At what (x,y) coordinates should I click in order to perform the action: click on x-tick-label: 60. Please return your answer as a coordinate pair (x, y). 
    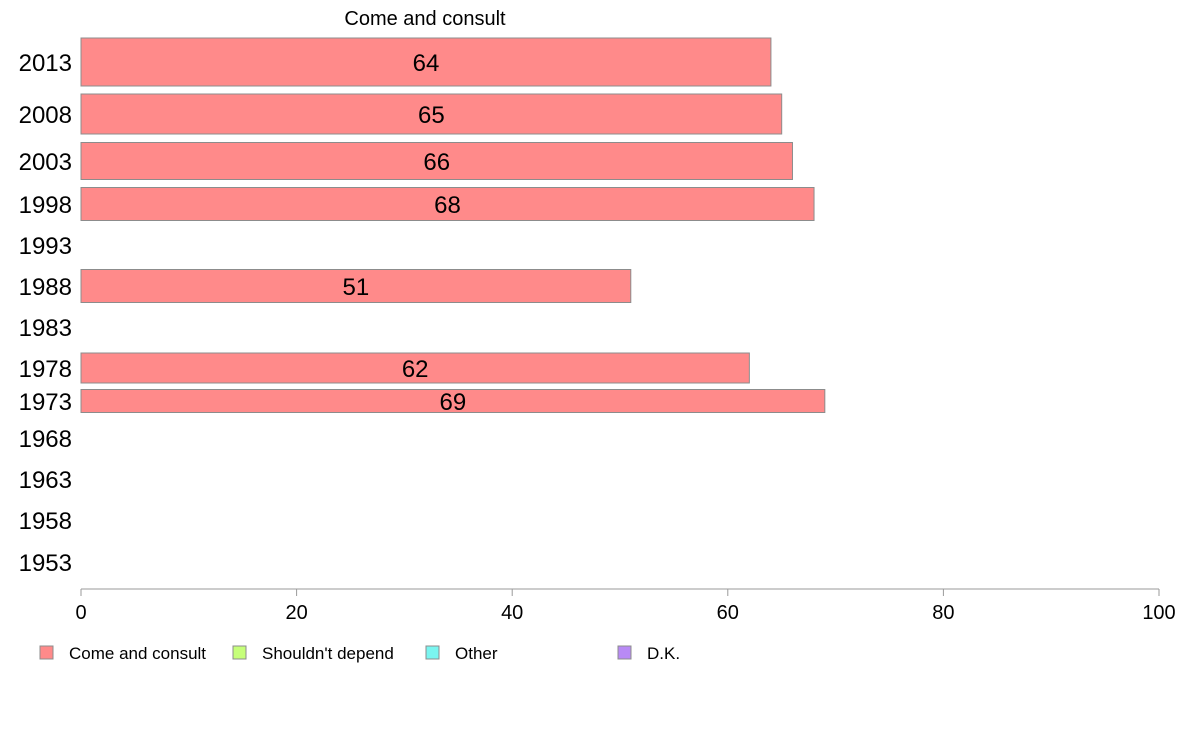
    Looking at the image, I should click on (728, 613).